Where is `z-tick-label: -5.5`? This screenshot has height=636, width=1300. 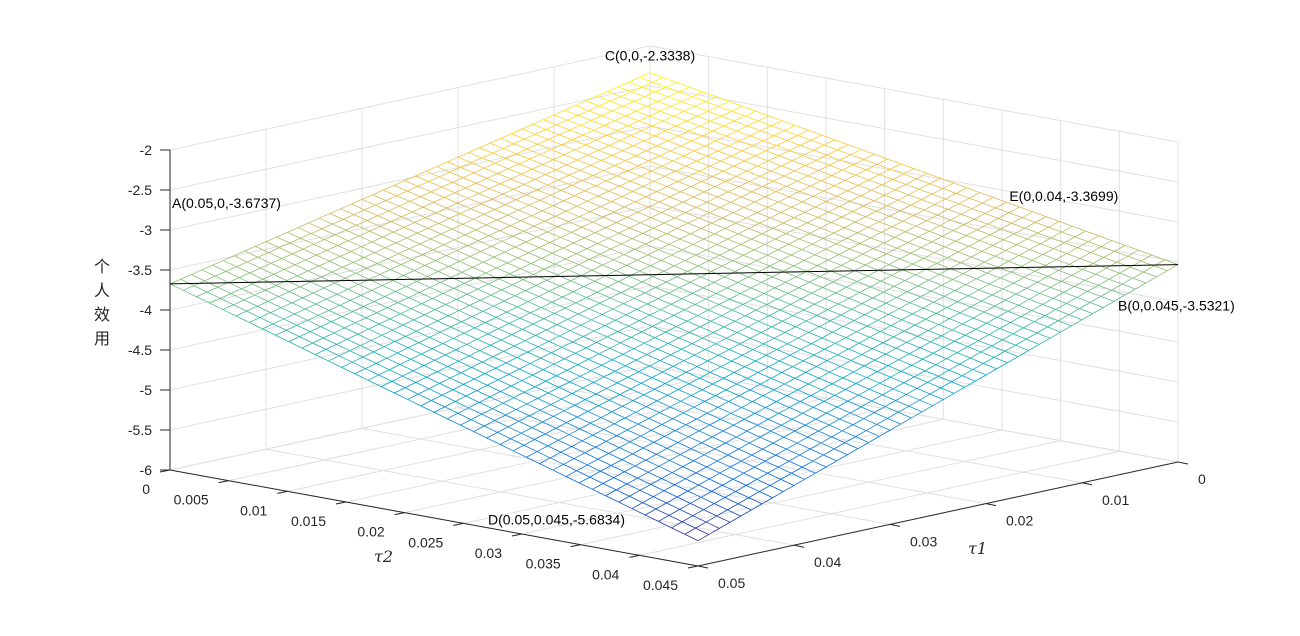 z-tick-label: -5.5 is located at coordinates (140, 430).